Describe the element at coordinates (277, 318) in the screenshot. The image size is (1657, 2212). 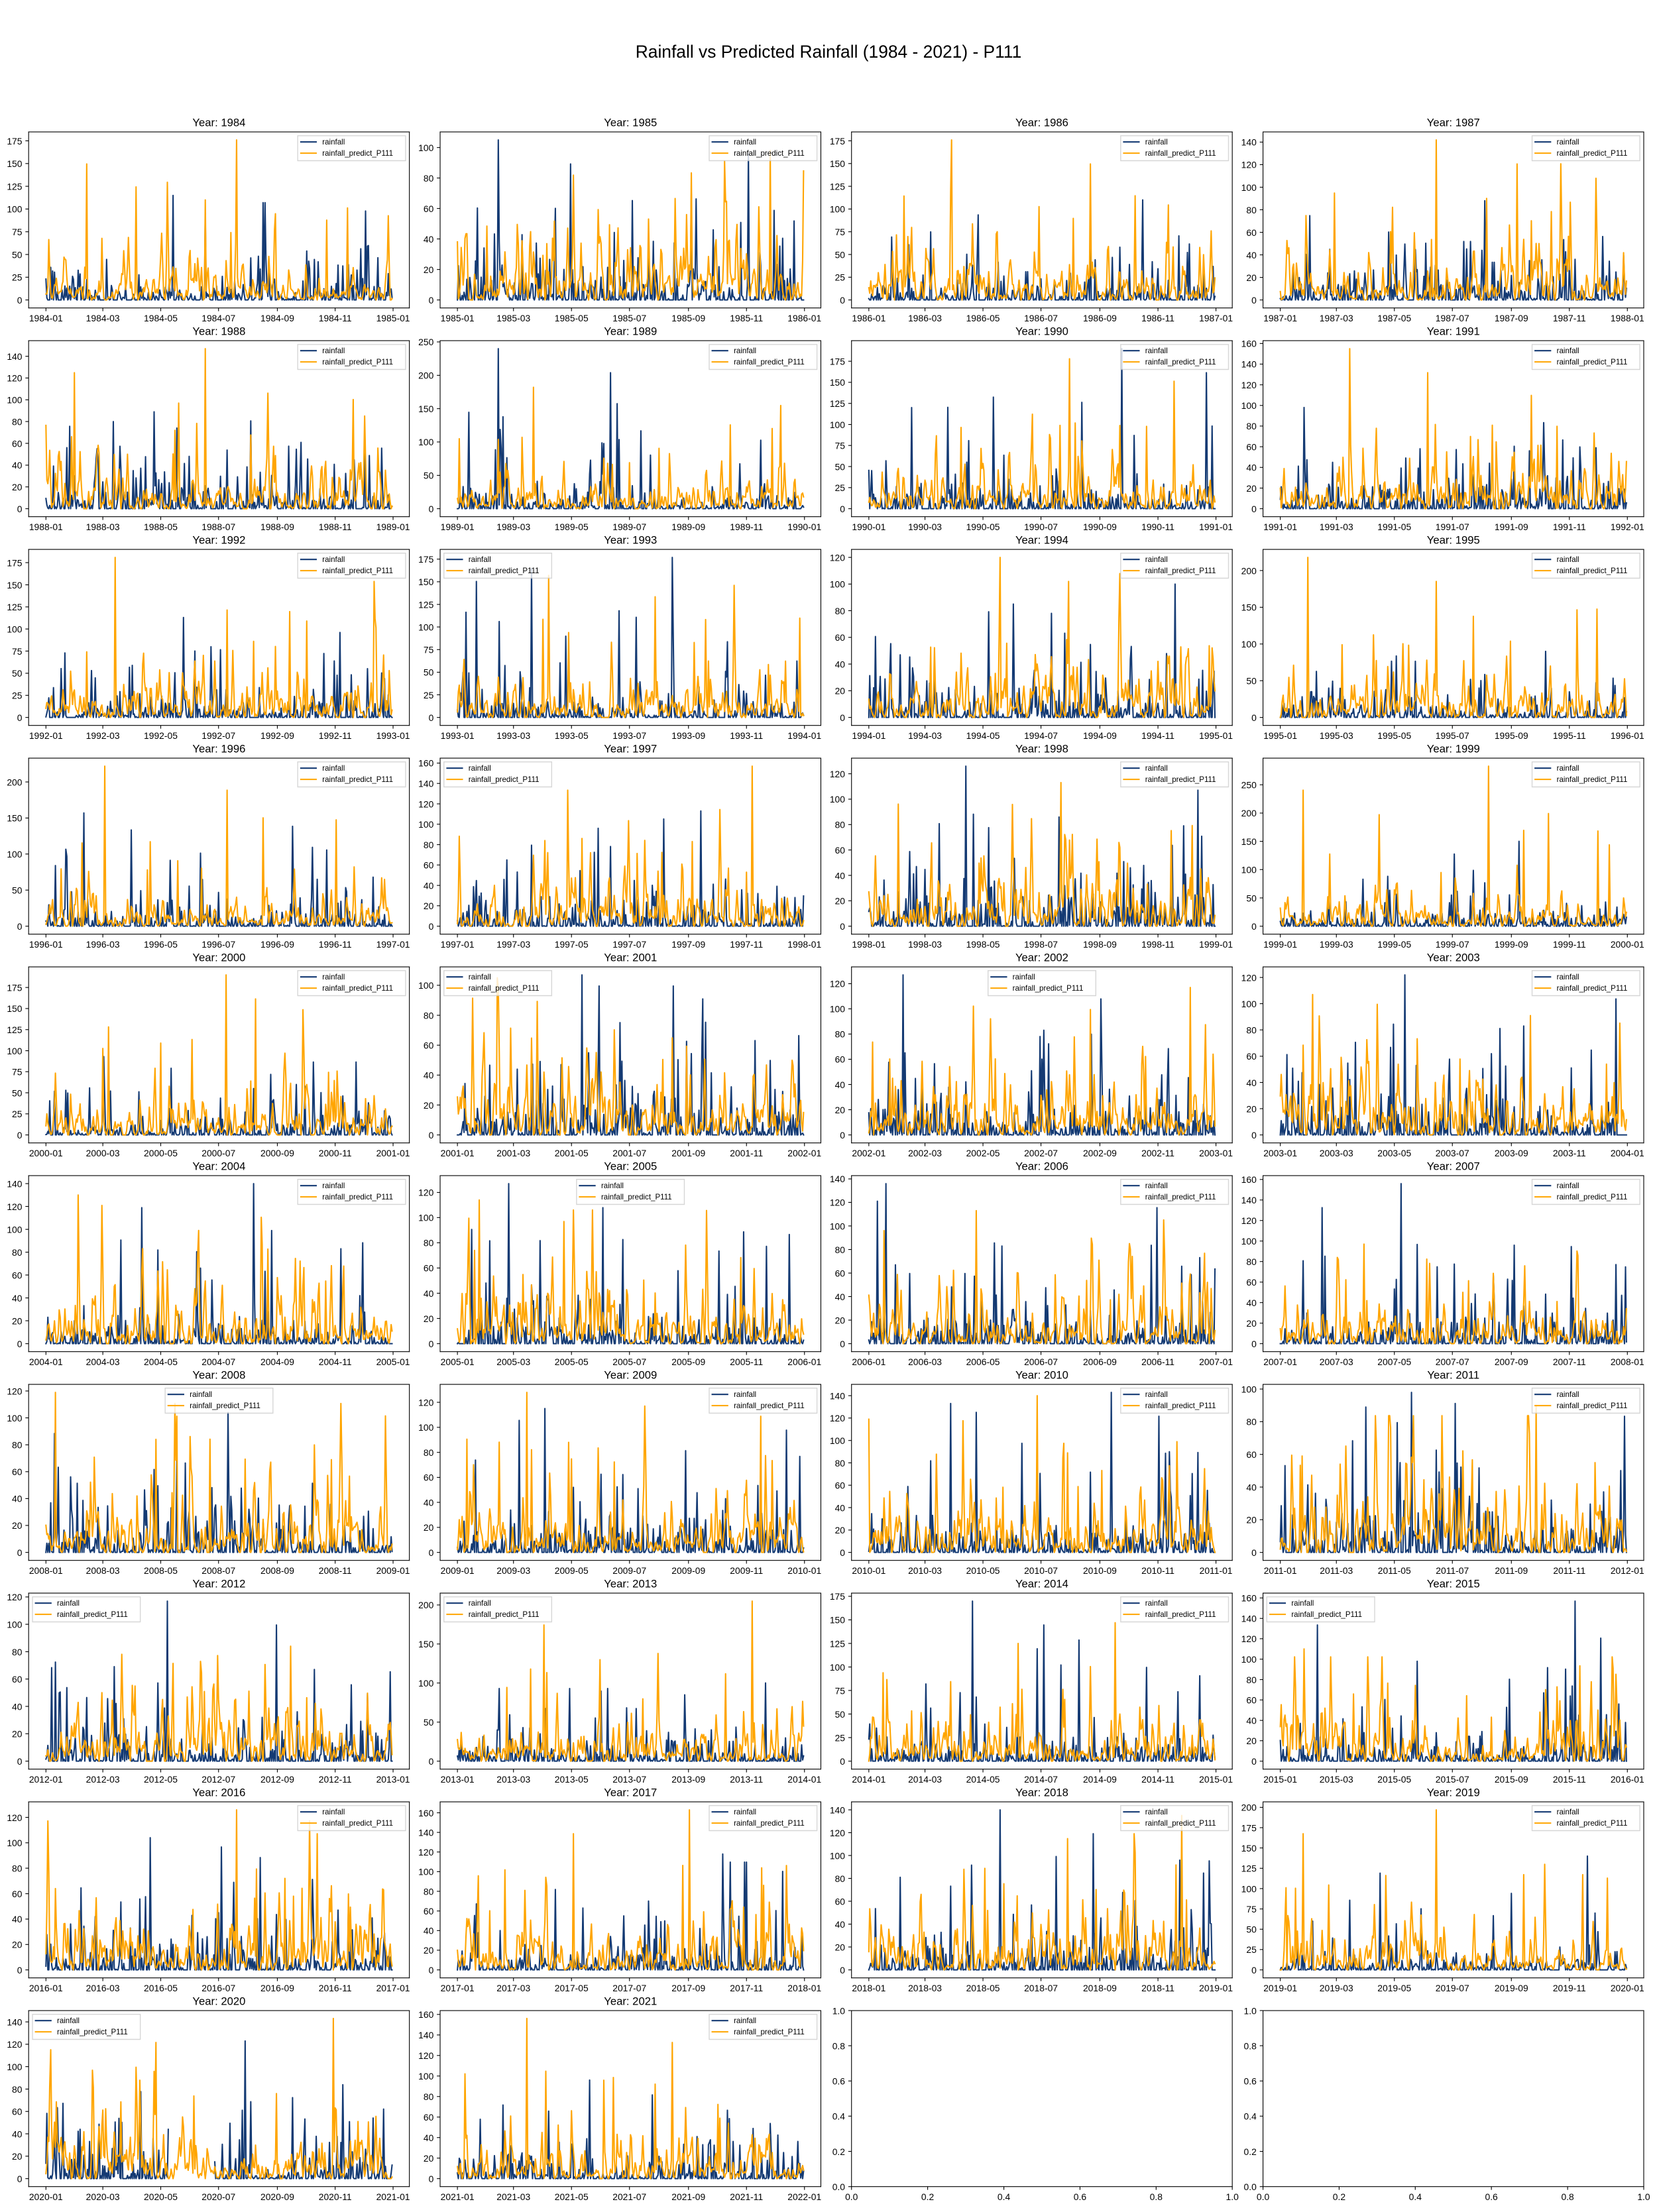
I see `svg-text: 1984-09` at that location.